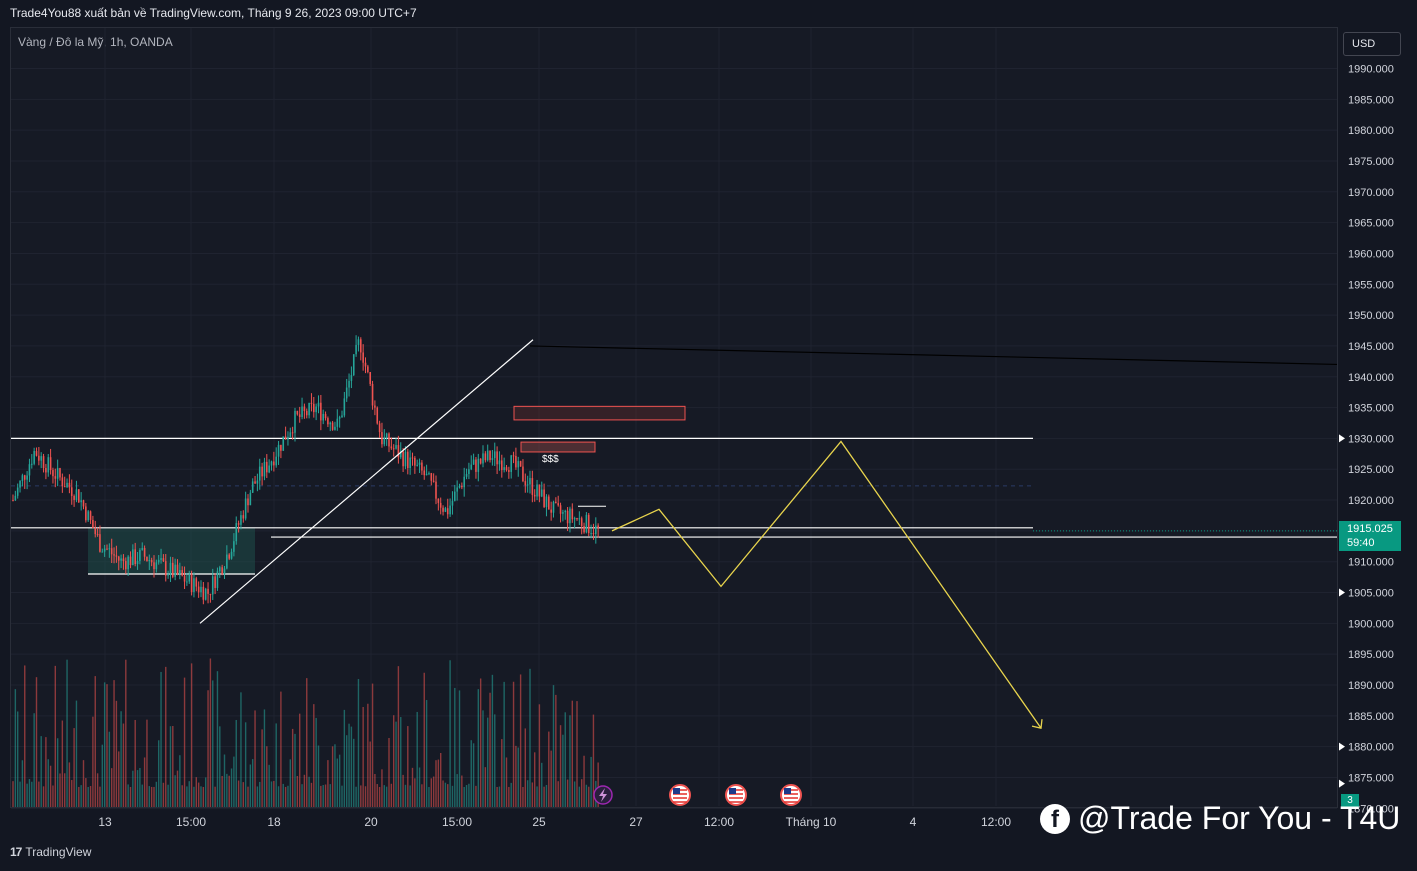 Image resolution: width=1417 pixels, height=871 pixels. Describe the element at coordinates (1371, 809) in the screenshot. I see `price-tick-label: 1870.000` at that location.